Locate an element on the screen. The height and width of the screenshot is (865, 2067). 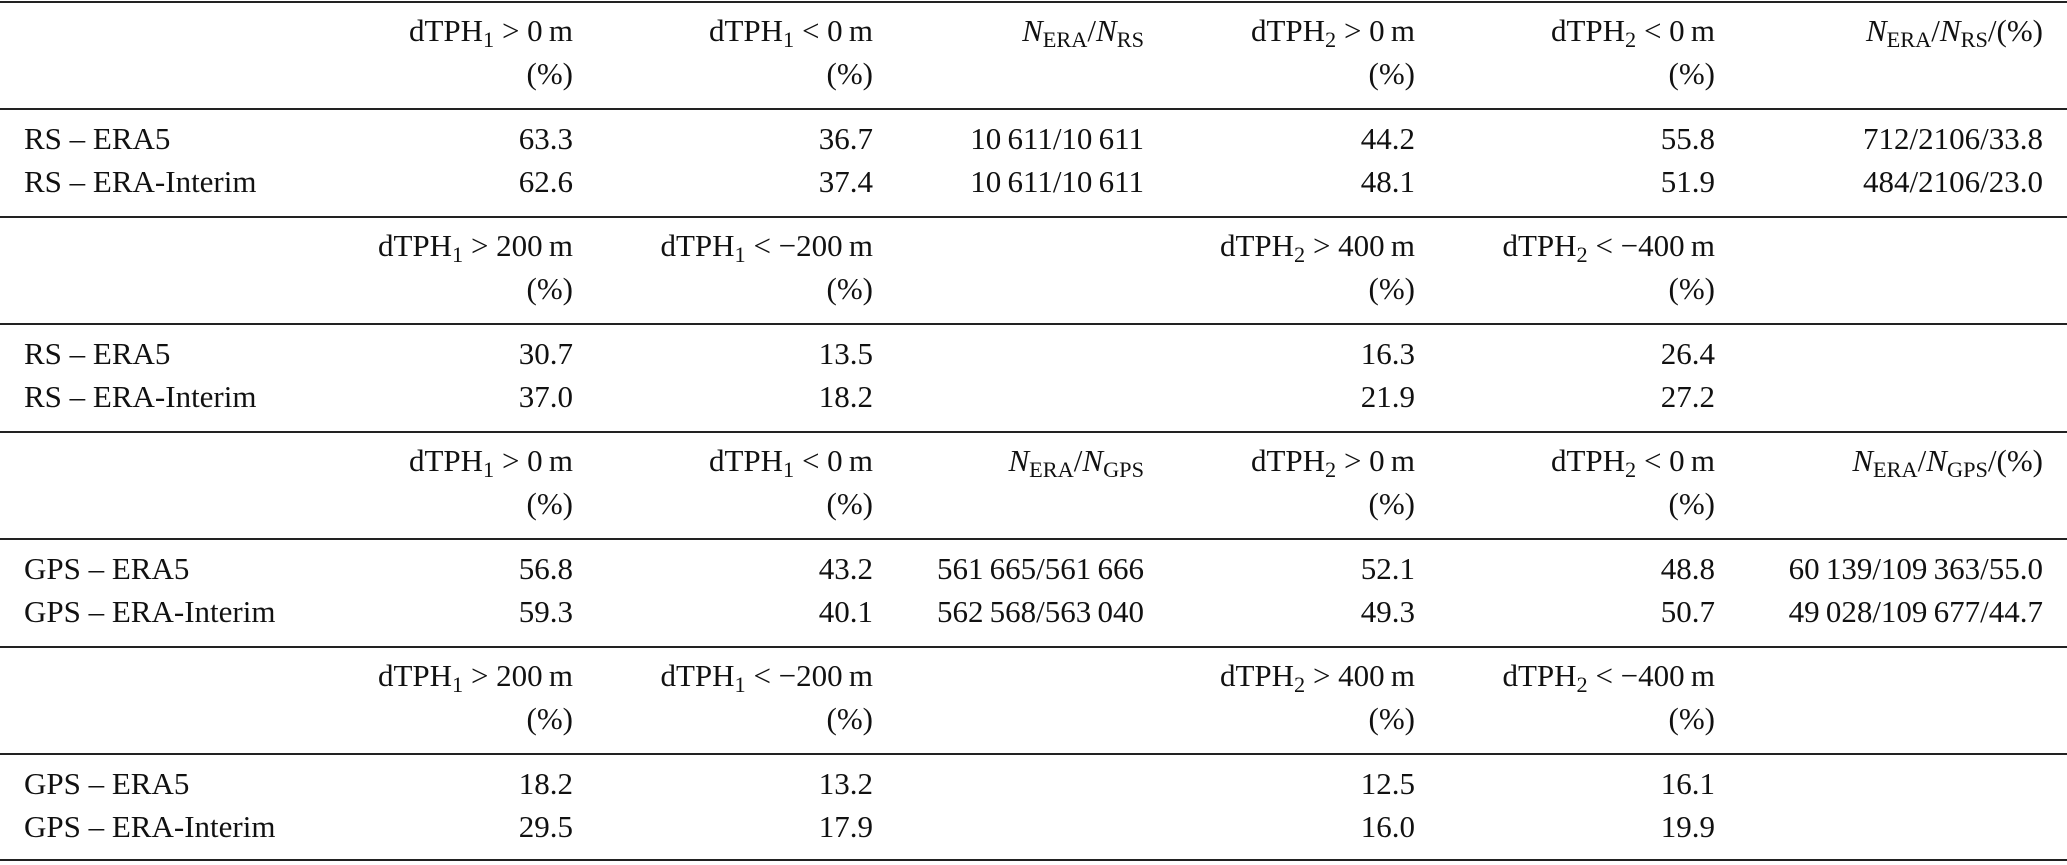
cell: 62.6 is located at coordinates (545, 181).